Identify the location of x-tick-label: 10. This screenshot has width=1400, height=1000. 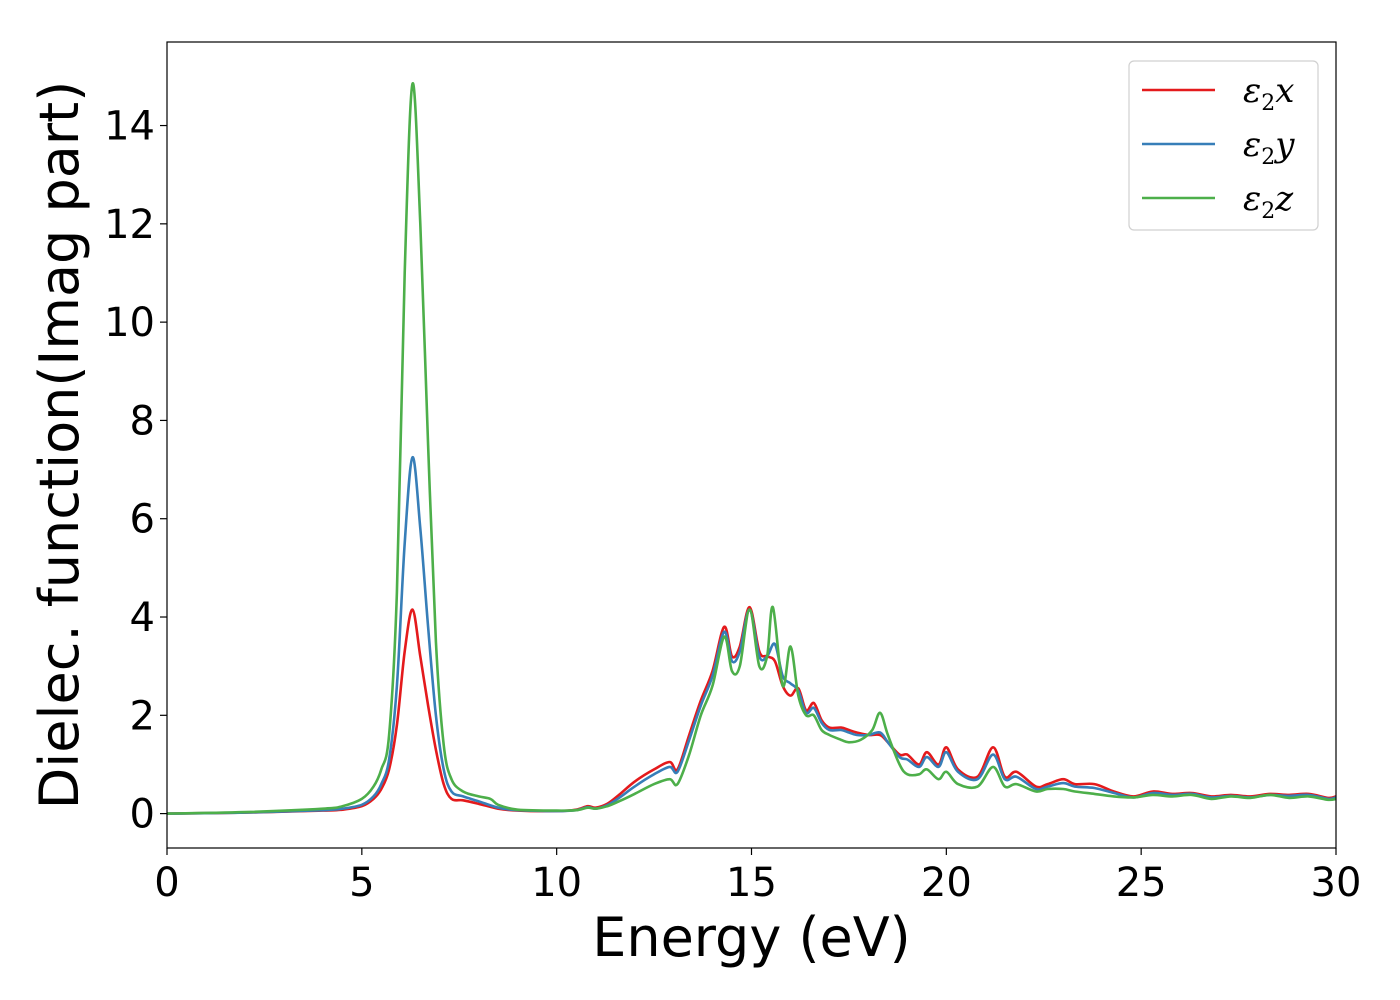
(556, 883).